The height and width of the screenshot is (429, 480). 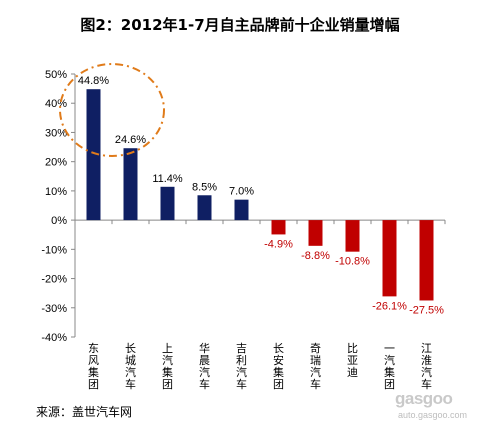 What do you see at coordinates (315, 366) in the screenshot?
I see `category-label: 奇瑞汽车` at bounding box center [315, 366].